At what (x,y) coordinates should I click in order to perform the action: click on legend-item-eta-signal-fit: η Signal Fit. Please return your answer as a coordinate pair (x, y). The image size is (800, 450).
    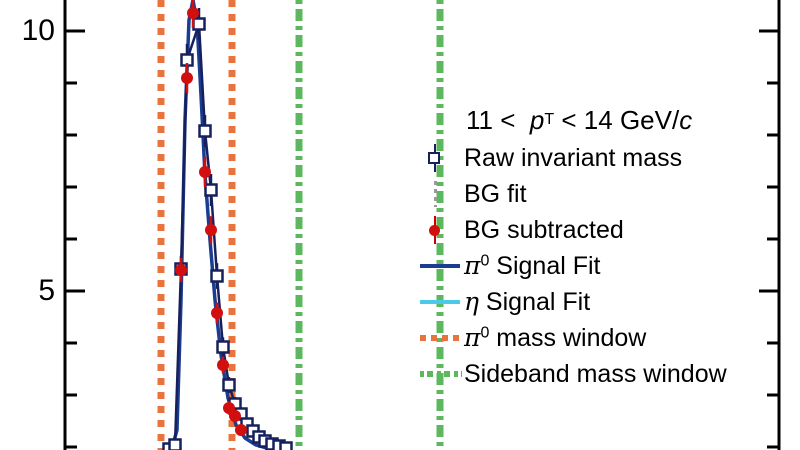
    Looking at the image, I should click on (605, 302).